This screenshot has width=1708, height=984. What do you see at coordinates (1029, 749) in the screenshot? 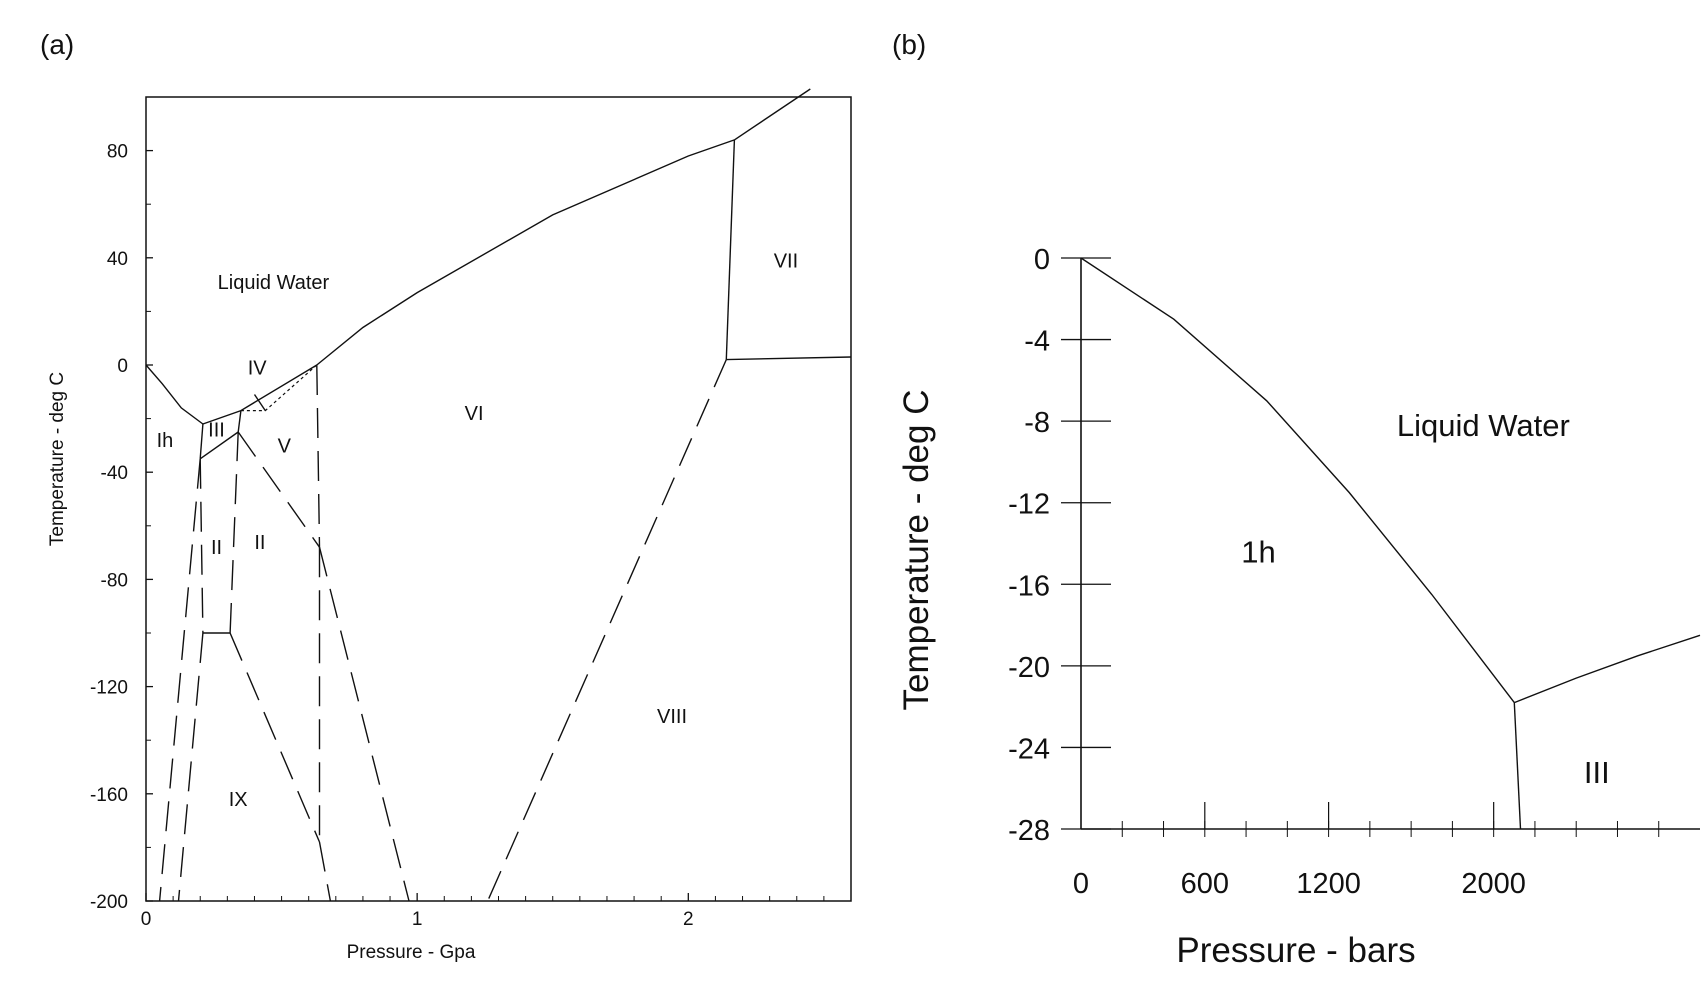
I see `b-y-tick-label: -24` at bounding box center [1029, 749].